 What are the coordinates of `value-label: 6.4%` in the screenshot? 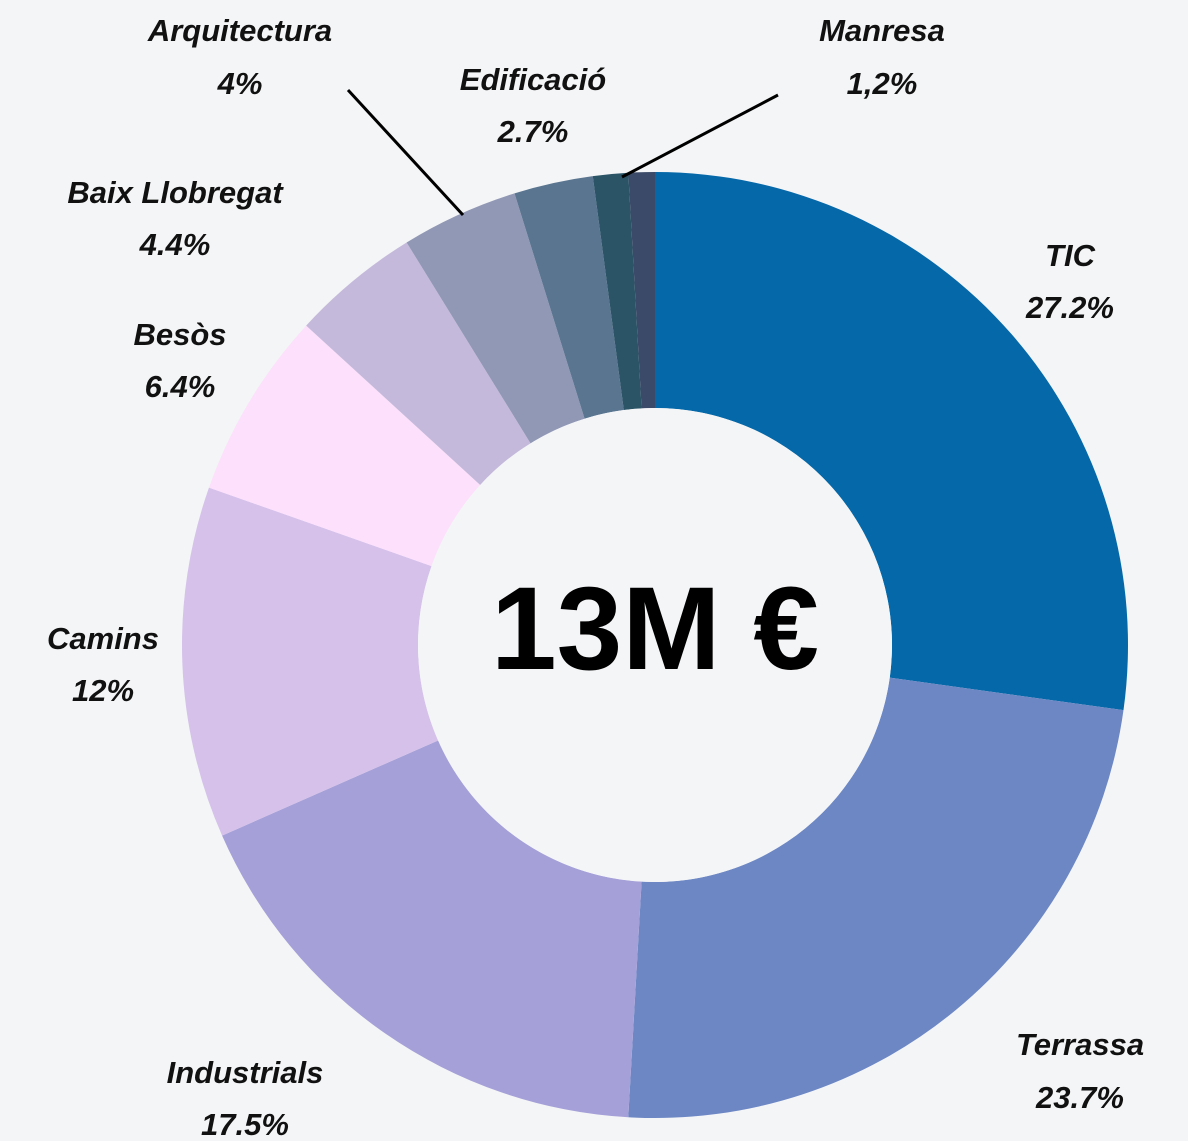 It's located at (180, 386).